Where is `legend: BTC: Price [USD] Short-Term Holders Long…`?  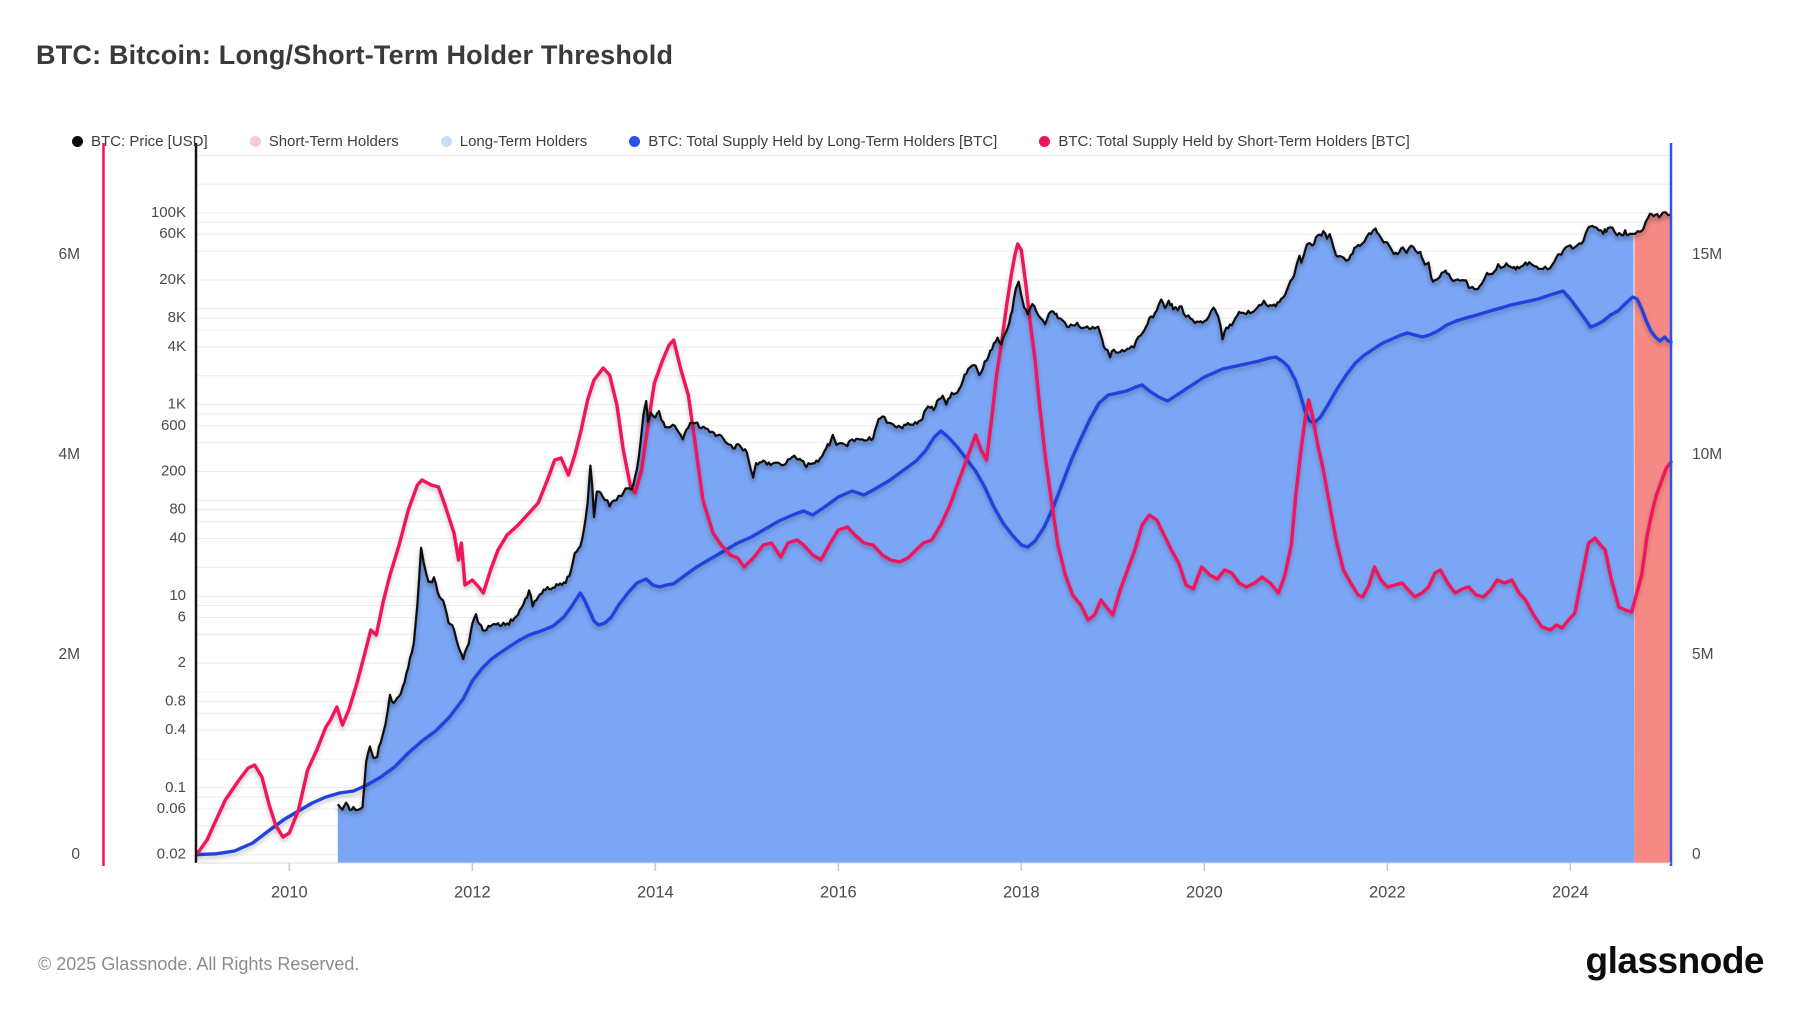 legend: BTC: Price [USD] Short-Term Holders Long… is located at coordinates (741, 141).